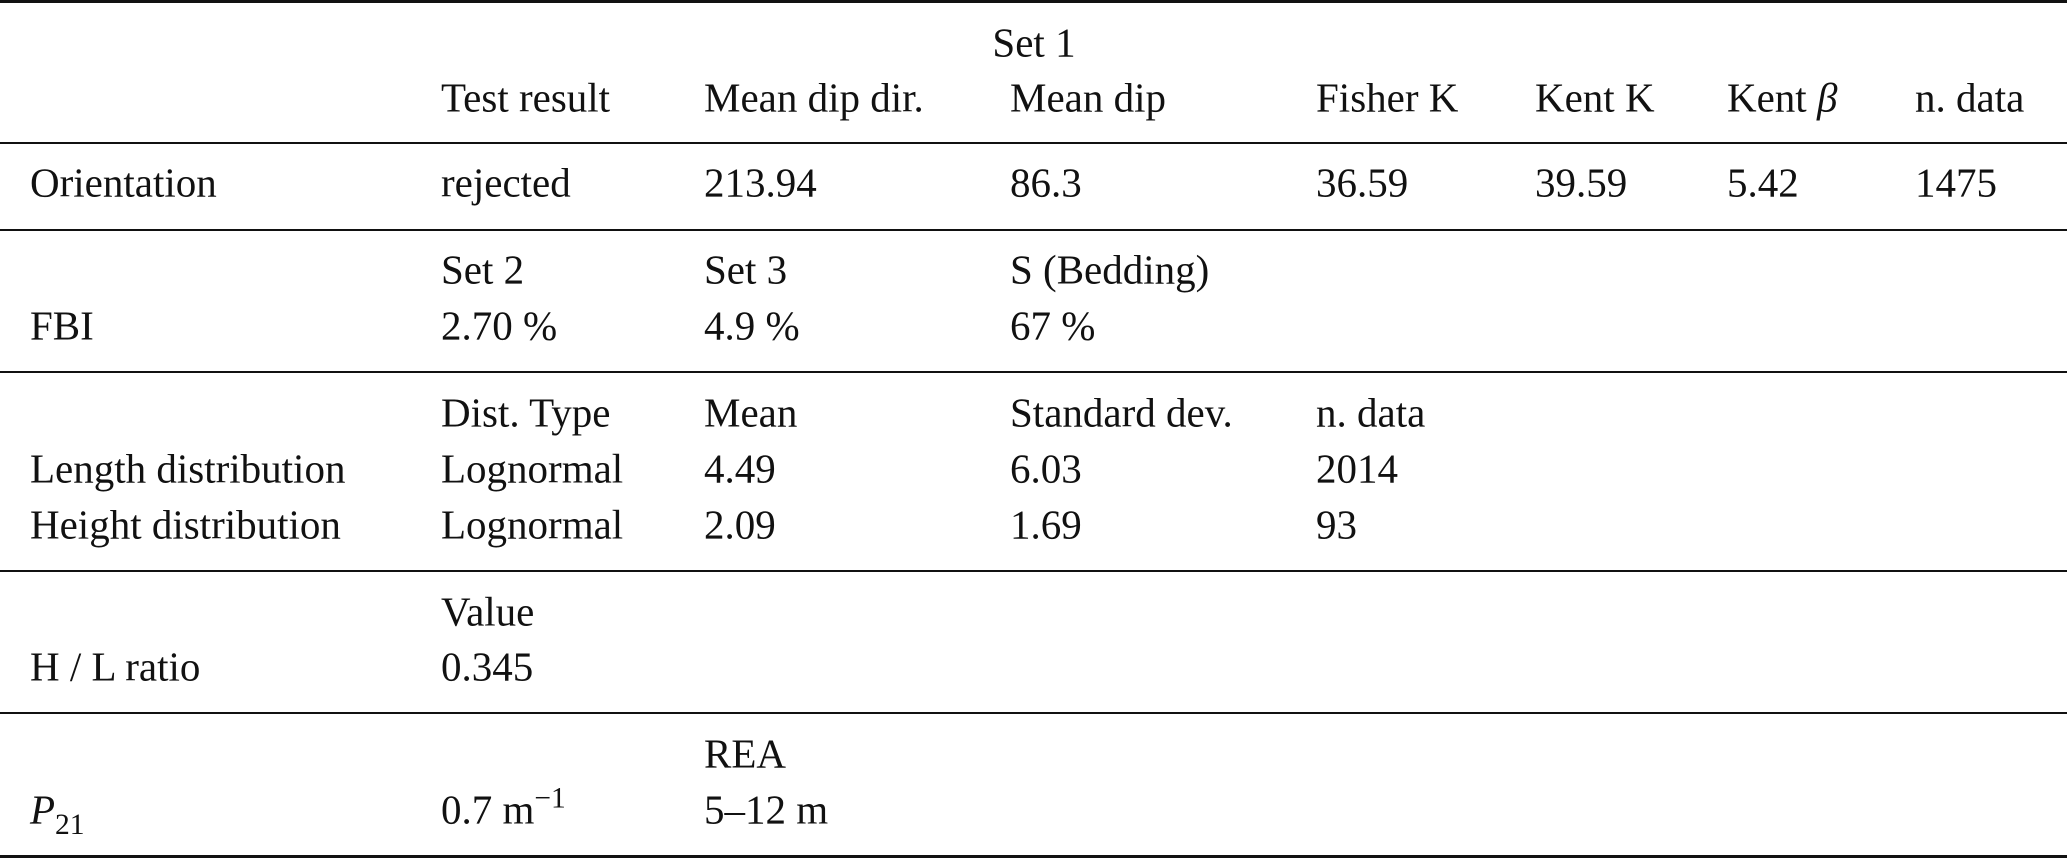  I want to click on row-label-fbi: FBI, so click(62, 325).